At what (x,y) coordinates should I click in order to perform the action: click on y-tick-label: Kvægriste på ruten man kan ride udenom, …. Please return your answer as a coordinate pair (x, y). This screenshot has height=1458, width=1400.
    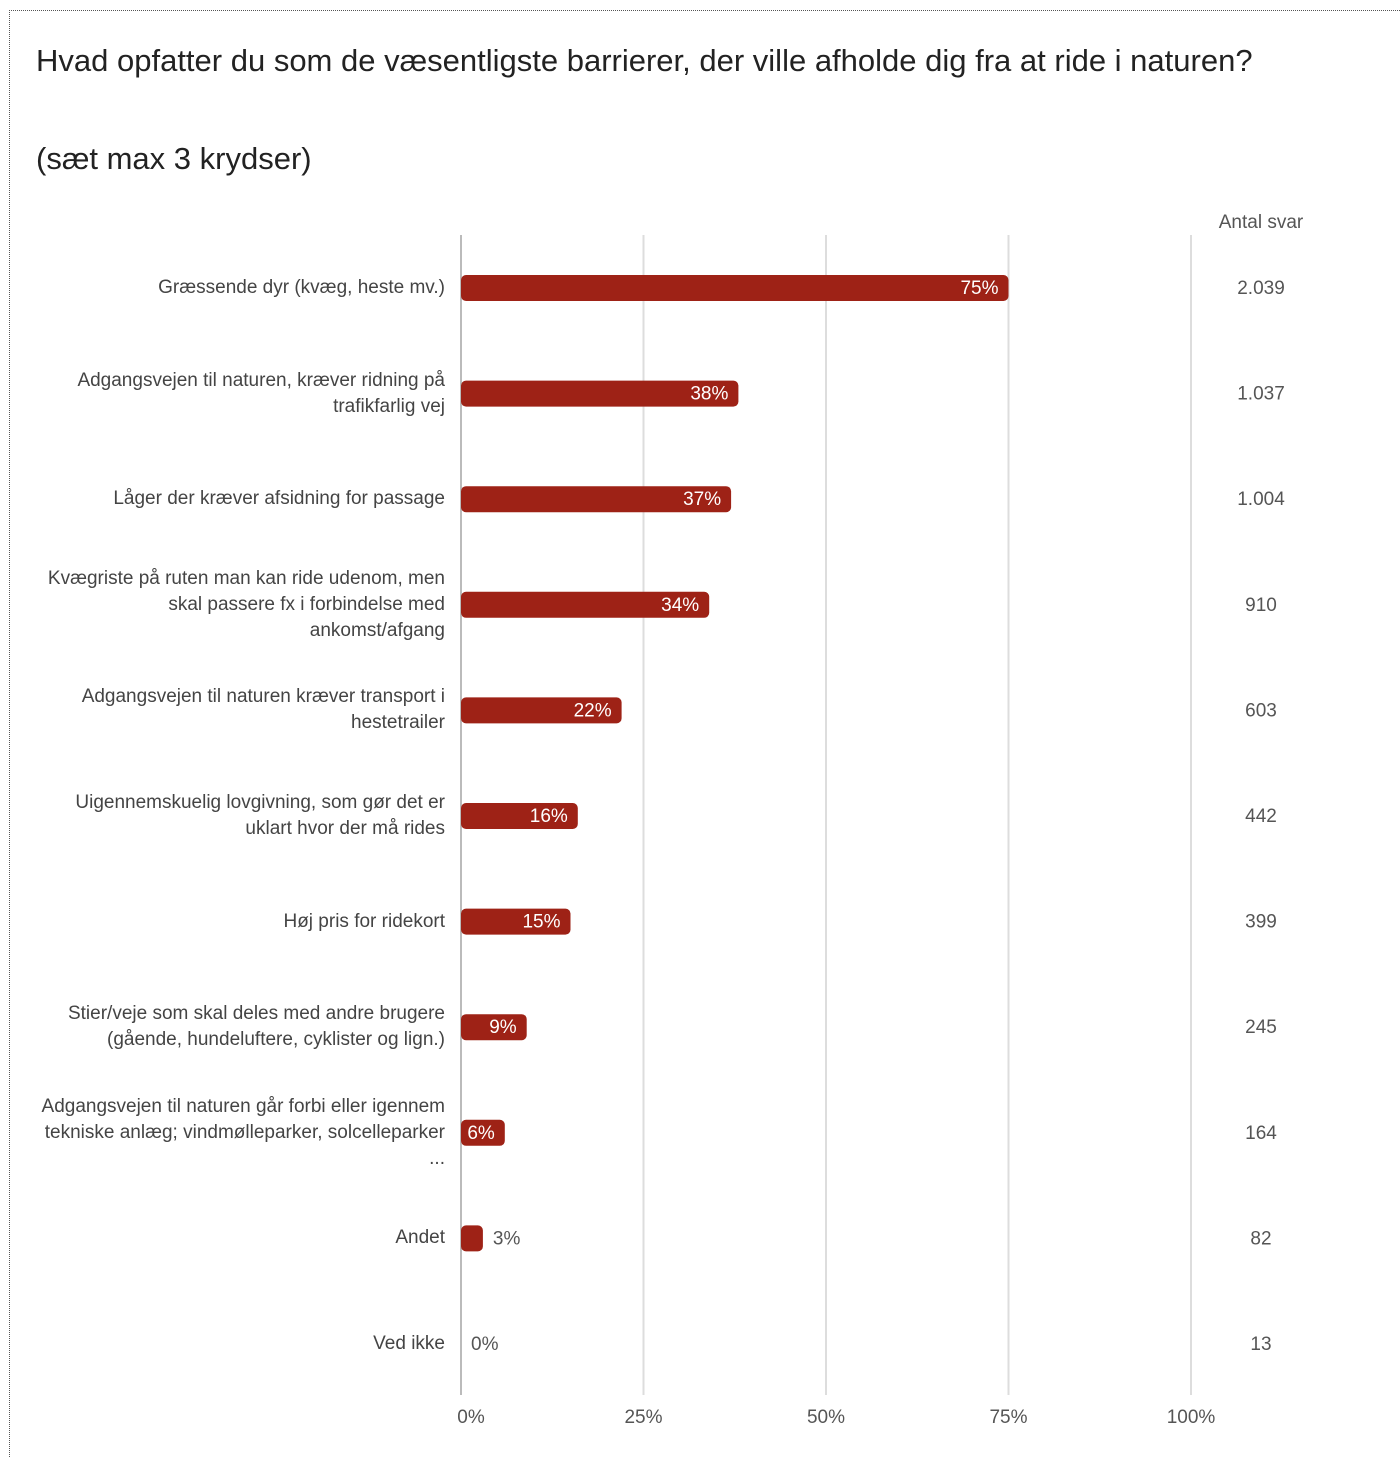
    Looking at the image, I should click on (246, 604).